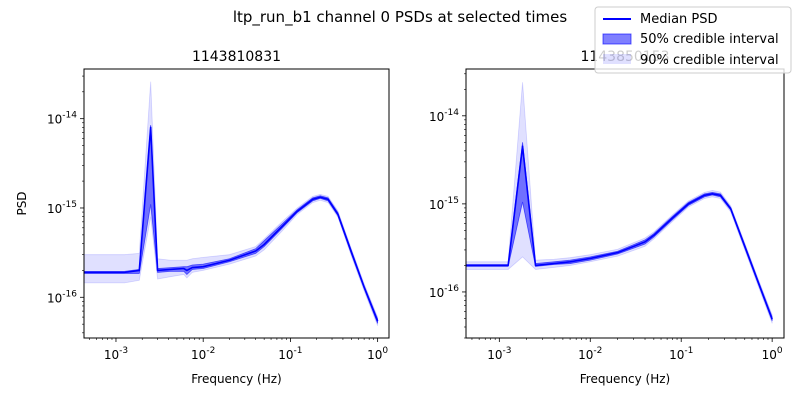  I want to click on left-panel-title: 1143810831, so click(236, 57).